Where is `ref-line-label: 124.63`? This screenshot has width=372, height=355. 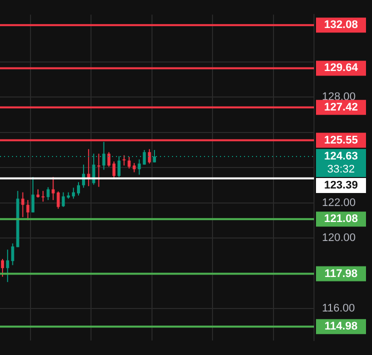 ref-line-label: 124.63 is located at coordinates (341, 156).